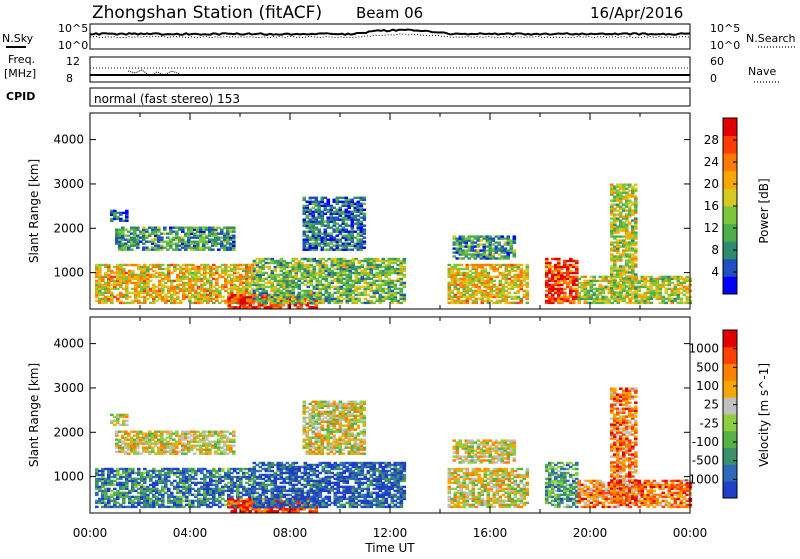 The image size is (800, 559). I want to click on freq-frame, so click(390, 69).